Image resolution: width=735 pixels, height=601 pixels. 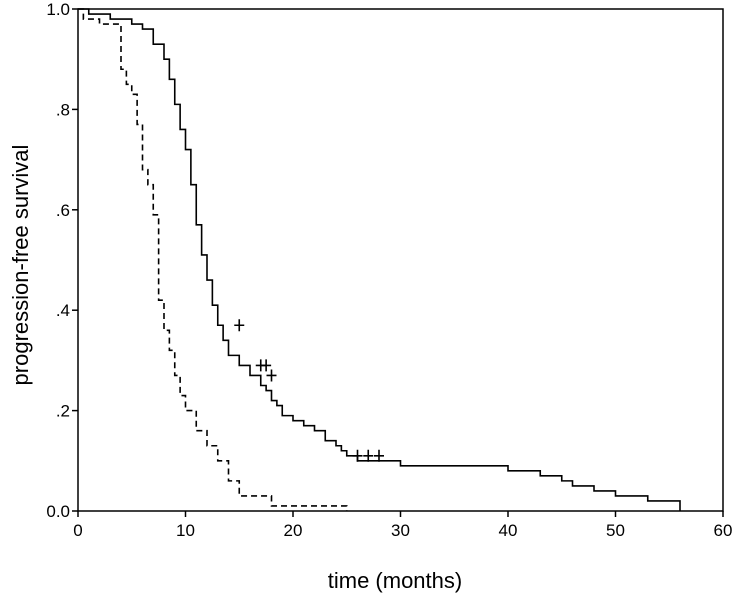 What do you see at coordinates (63, 109) in the screenshot?
I see `y-tick-label: .8` at bounding box center [63, 109].